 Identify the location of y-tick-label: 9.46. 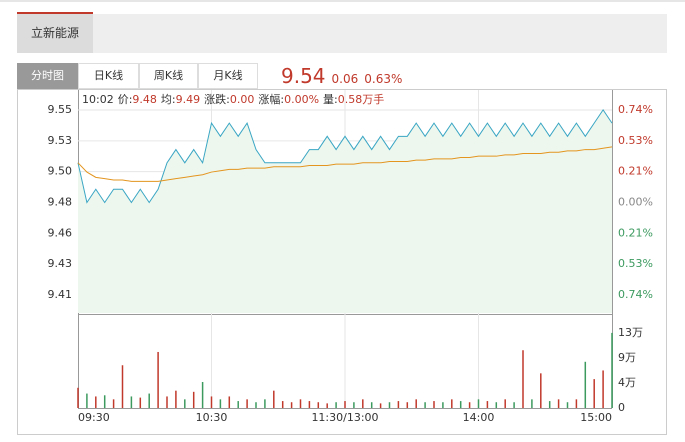
(60, 232).